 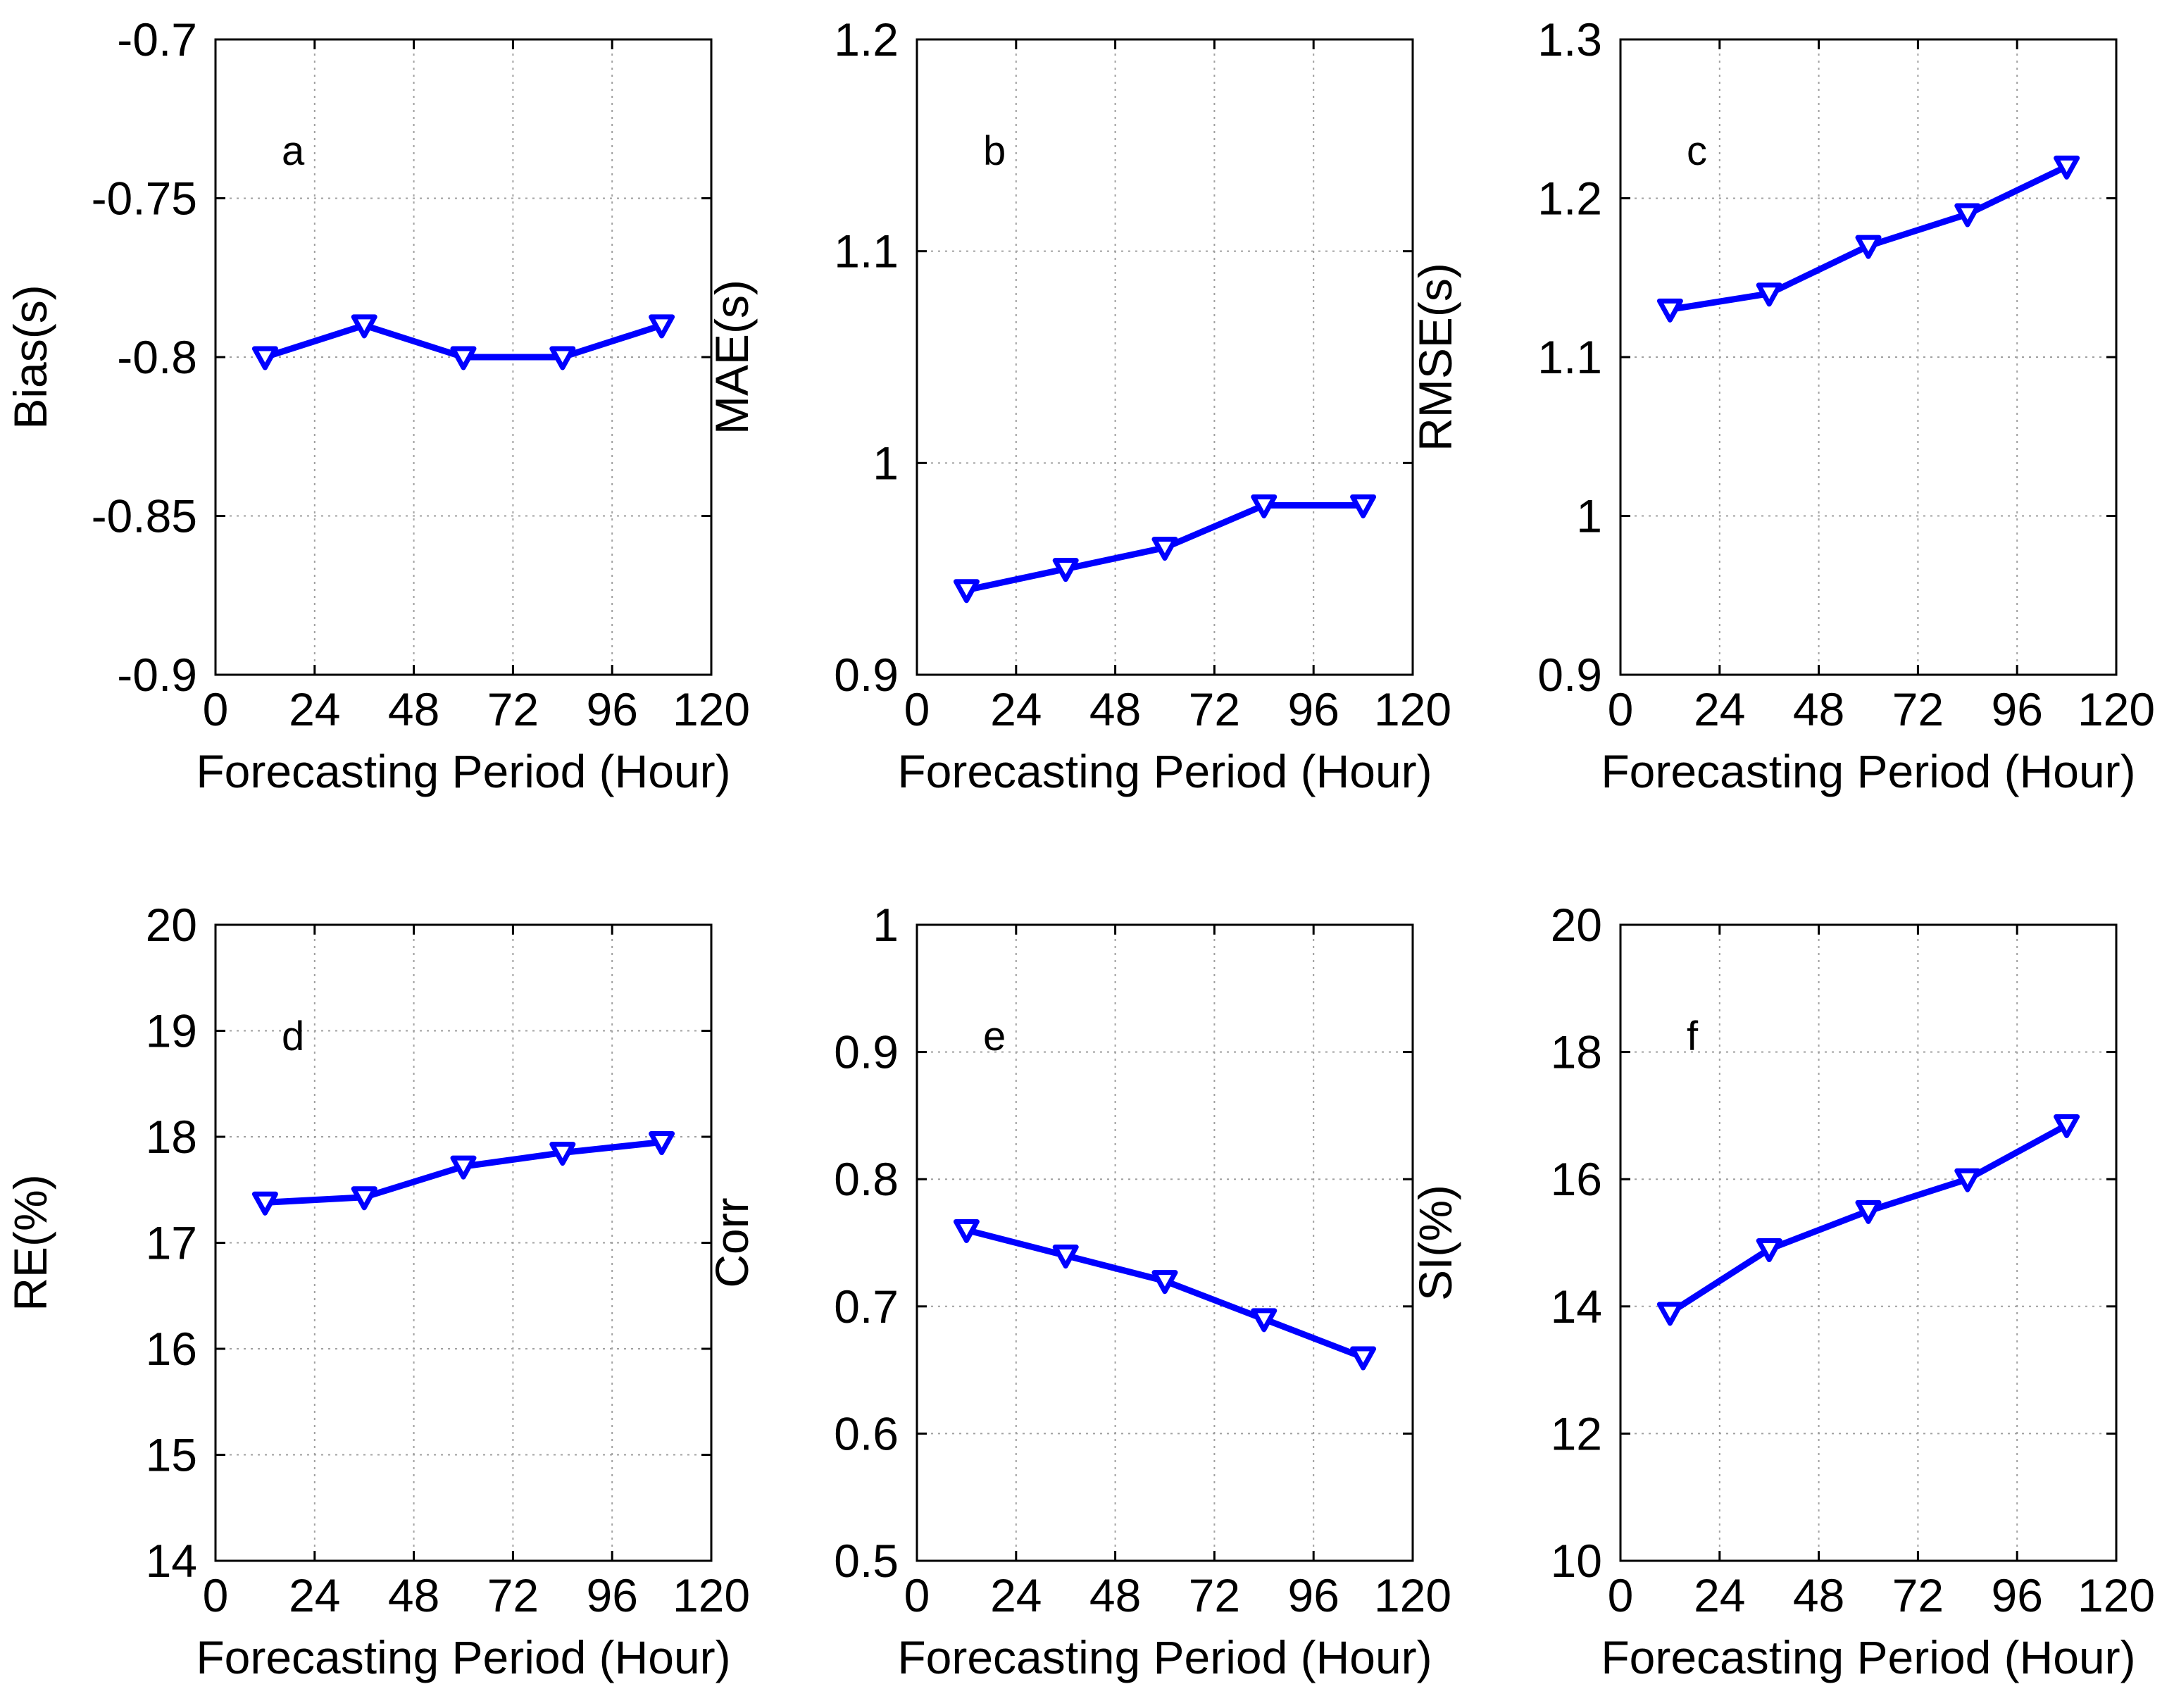 I want to click on y-tick-label: 19, so click(x=172, y=1031).